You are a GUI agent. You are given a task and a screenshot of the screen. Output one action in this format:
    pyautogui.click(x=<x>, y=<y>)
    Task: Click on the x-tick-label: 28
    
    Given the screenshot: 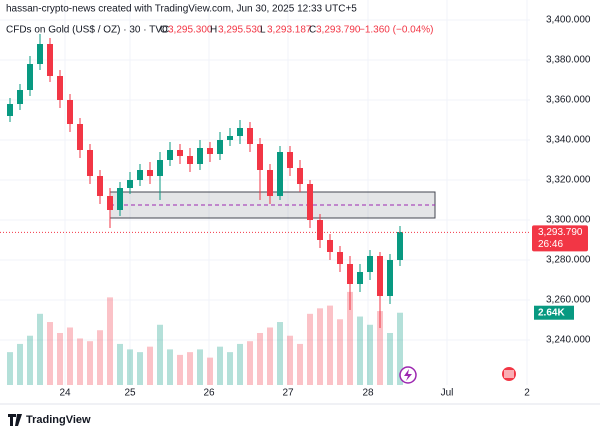 What is the action you would take?
    pyautogui.click(x=368, y=393)
    